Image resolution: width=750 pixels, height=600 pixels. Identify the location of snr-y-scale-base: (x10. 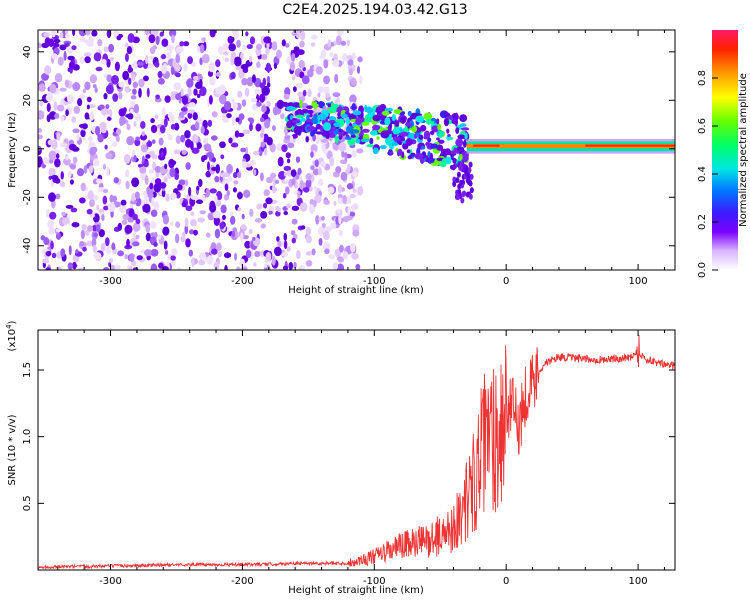
(12, 340).